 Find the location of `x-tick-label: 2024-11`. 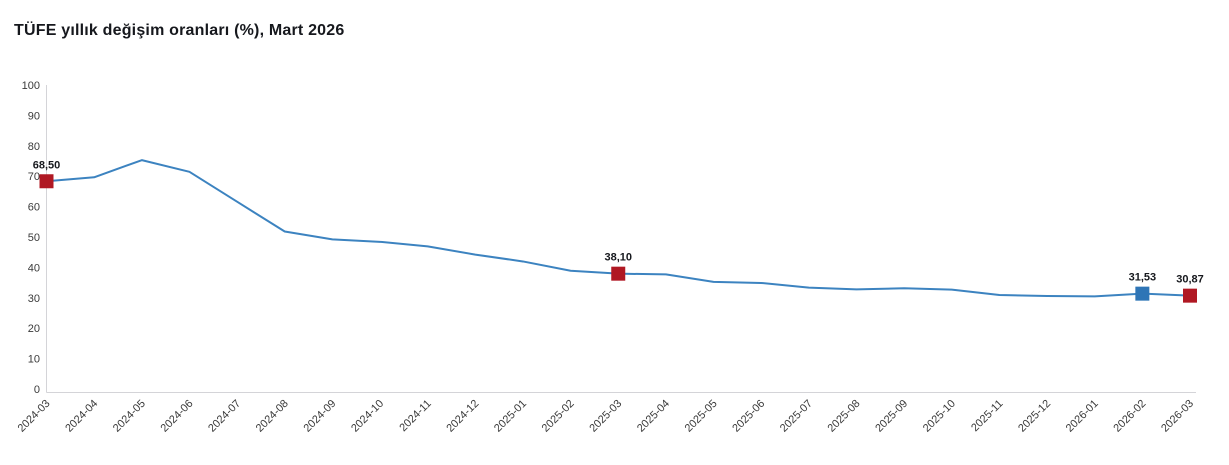

x-tick-label: 2024-11 is located at coordinates (415, 416).